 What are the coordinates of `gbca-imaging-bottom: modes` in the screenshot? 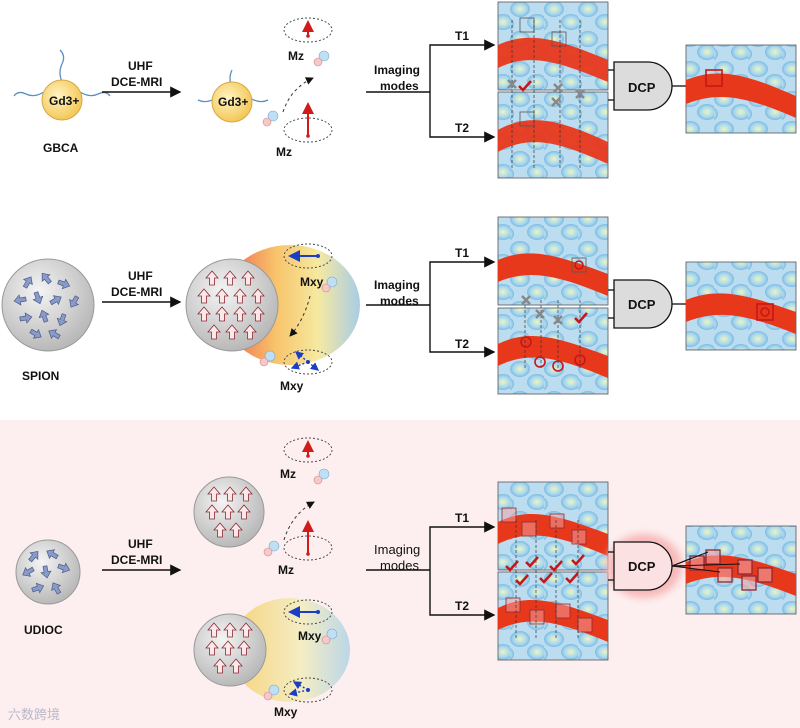 It's located at (399, 86).